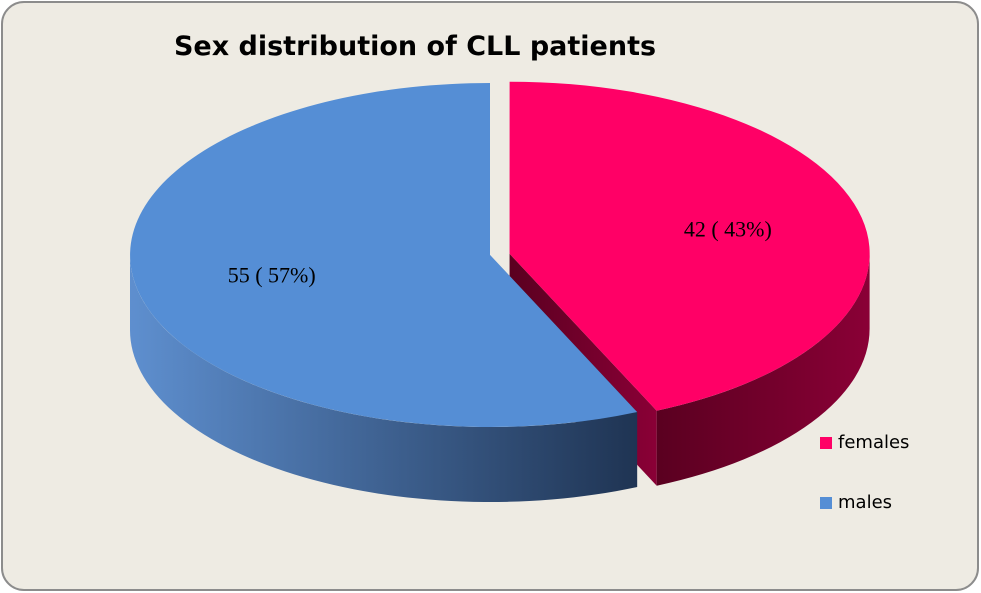 Image resolution: width=981 pixels, height=593 pixels. I want to click on legend-label: males, so click(865, 502).